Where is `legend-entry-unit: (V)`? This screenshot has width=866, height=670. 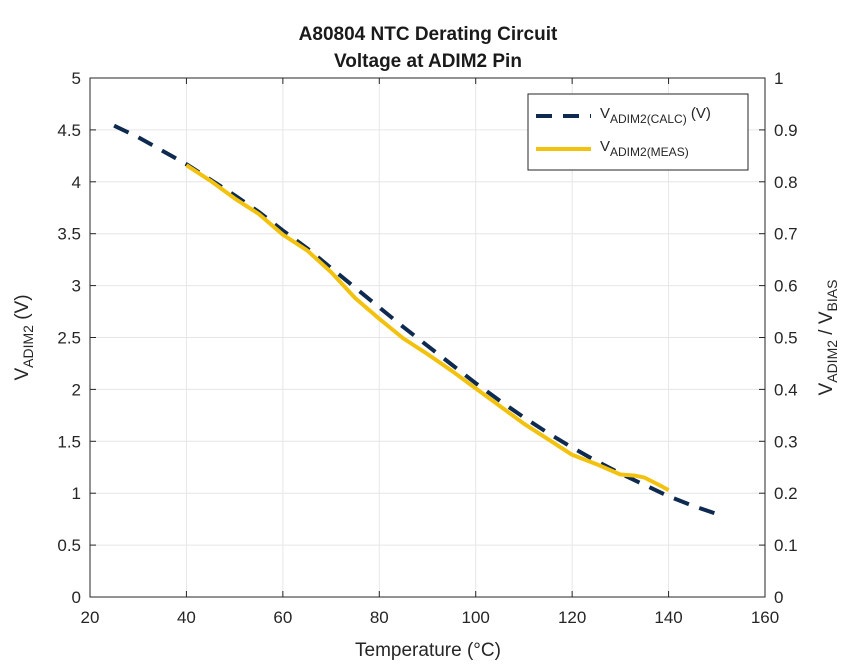 legend-entry-unit: (V) is located at coordinates (699, 113).